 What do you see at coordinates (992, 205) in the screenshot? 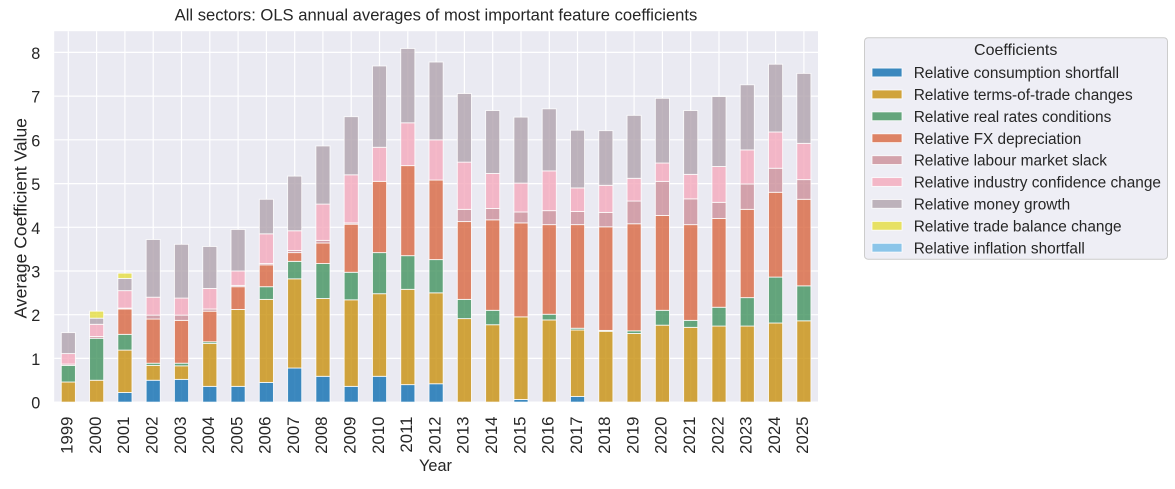
I see `svg-text: Relative money growth` at bounding box center [992, 205].